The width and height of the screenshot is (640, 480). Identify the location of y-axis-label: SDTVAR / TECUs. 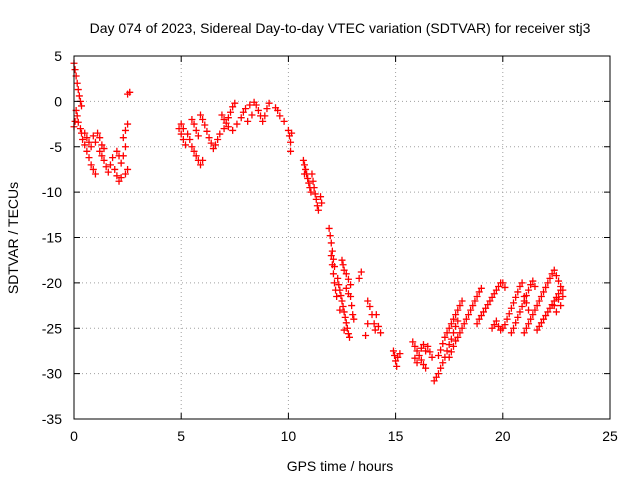
(13, 238).